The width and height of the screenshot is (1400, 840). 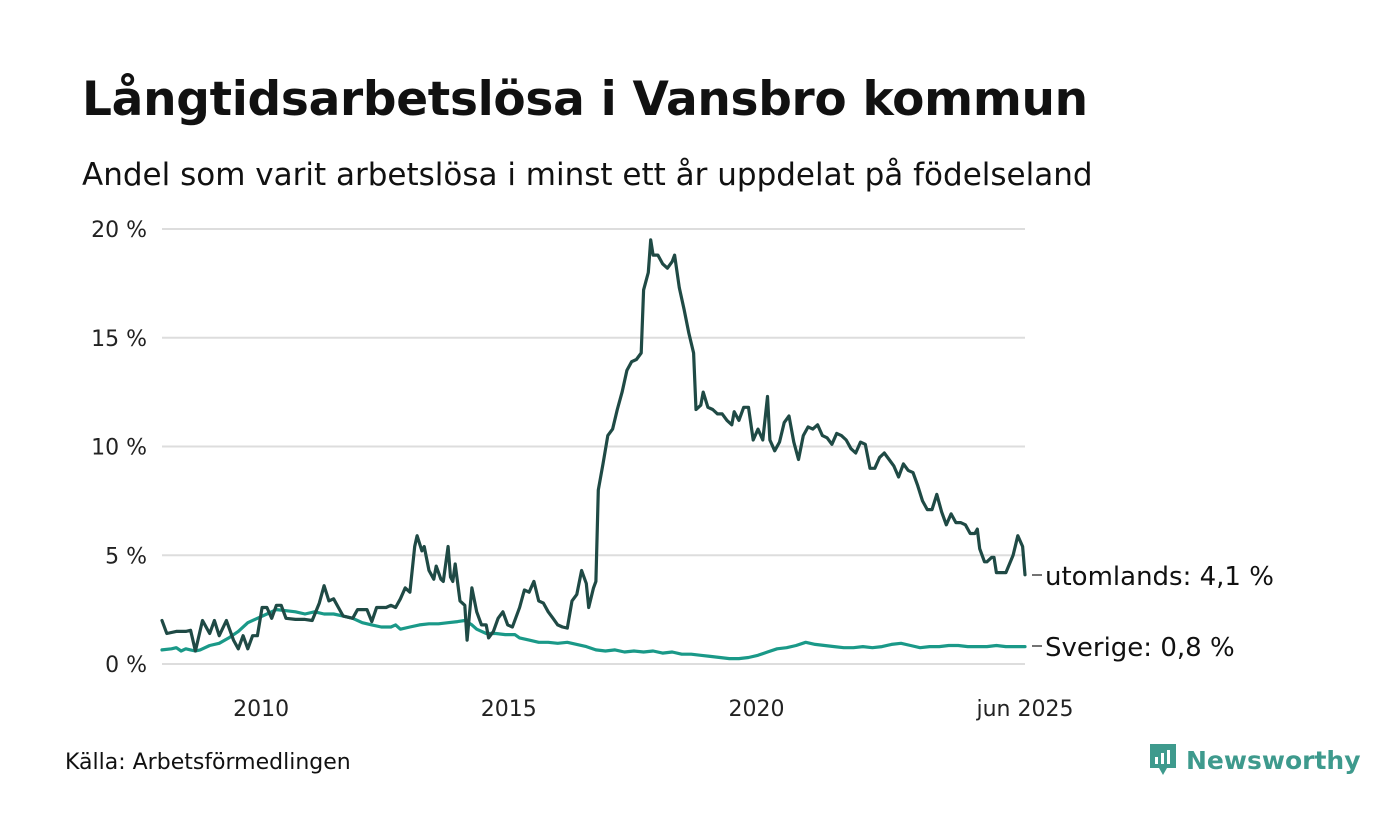 What do you see at coordinates (119, 230) in the screenshot?
I see `y-tick-label: 20 %` at bounding box center [119, 230].